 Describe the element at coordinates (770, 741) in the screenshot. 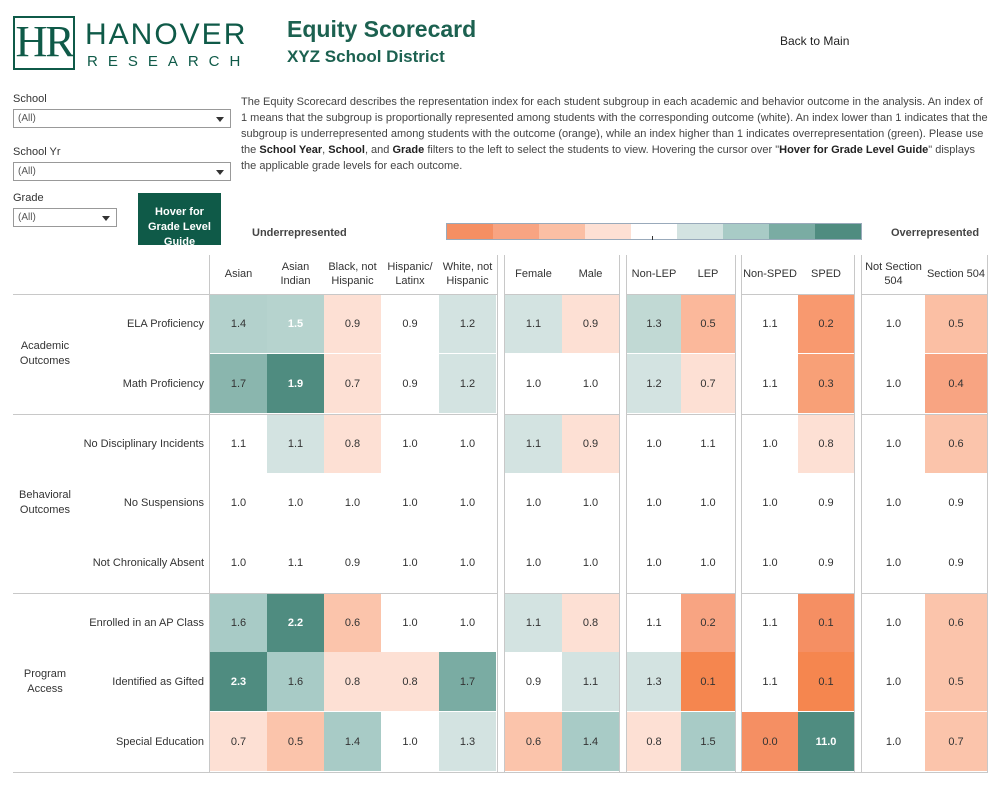

I see `score-cell: 0.0` at that location.